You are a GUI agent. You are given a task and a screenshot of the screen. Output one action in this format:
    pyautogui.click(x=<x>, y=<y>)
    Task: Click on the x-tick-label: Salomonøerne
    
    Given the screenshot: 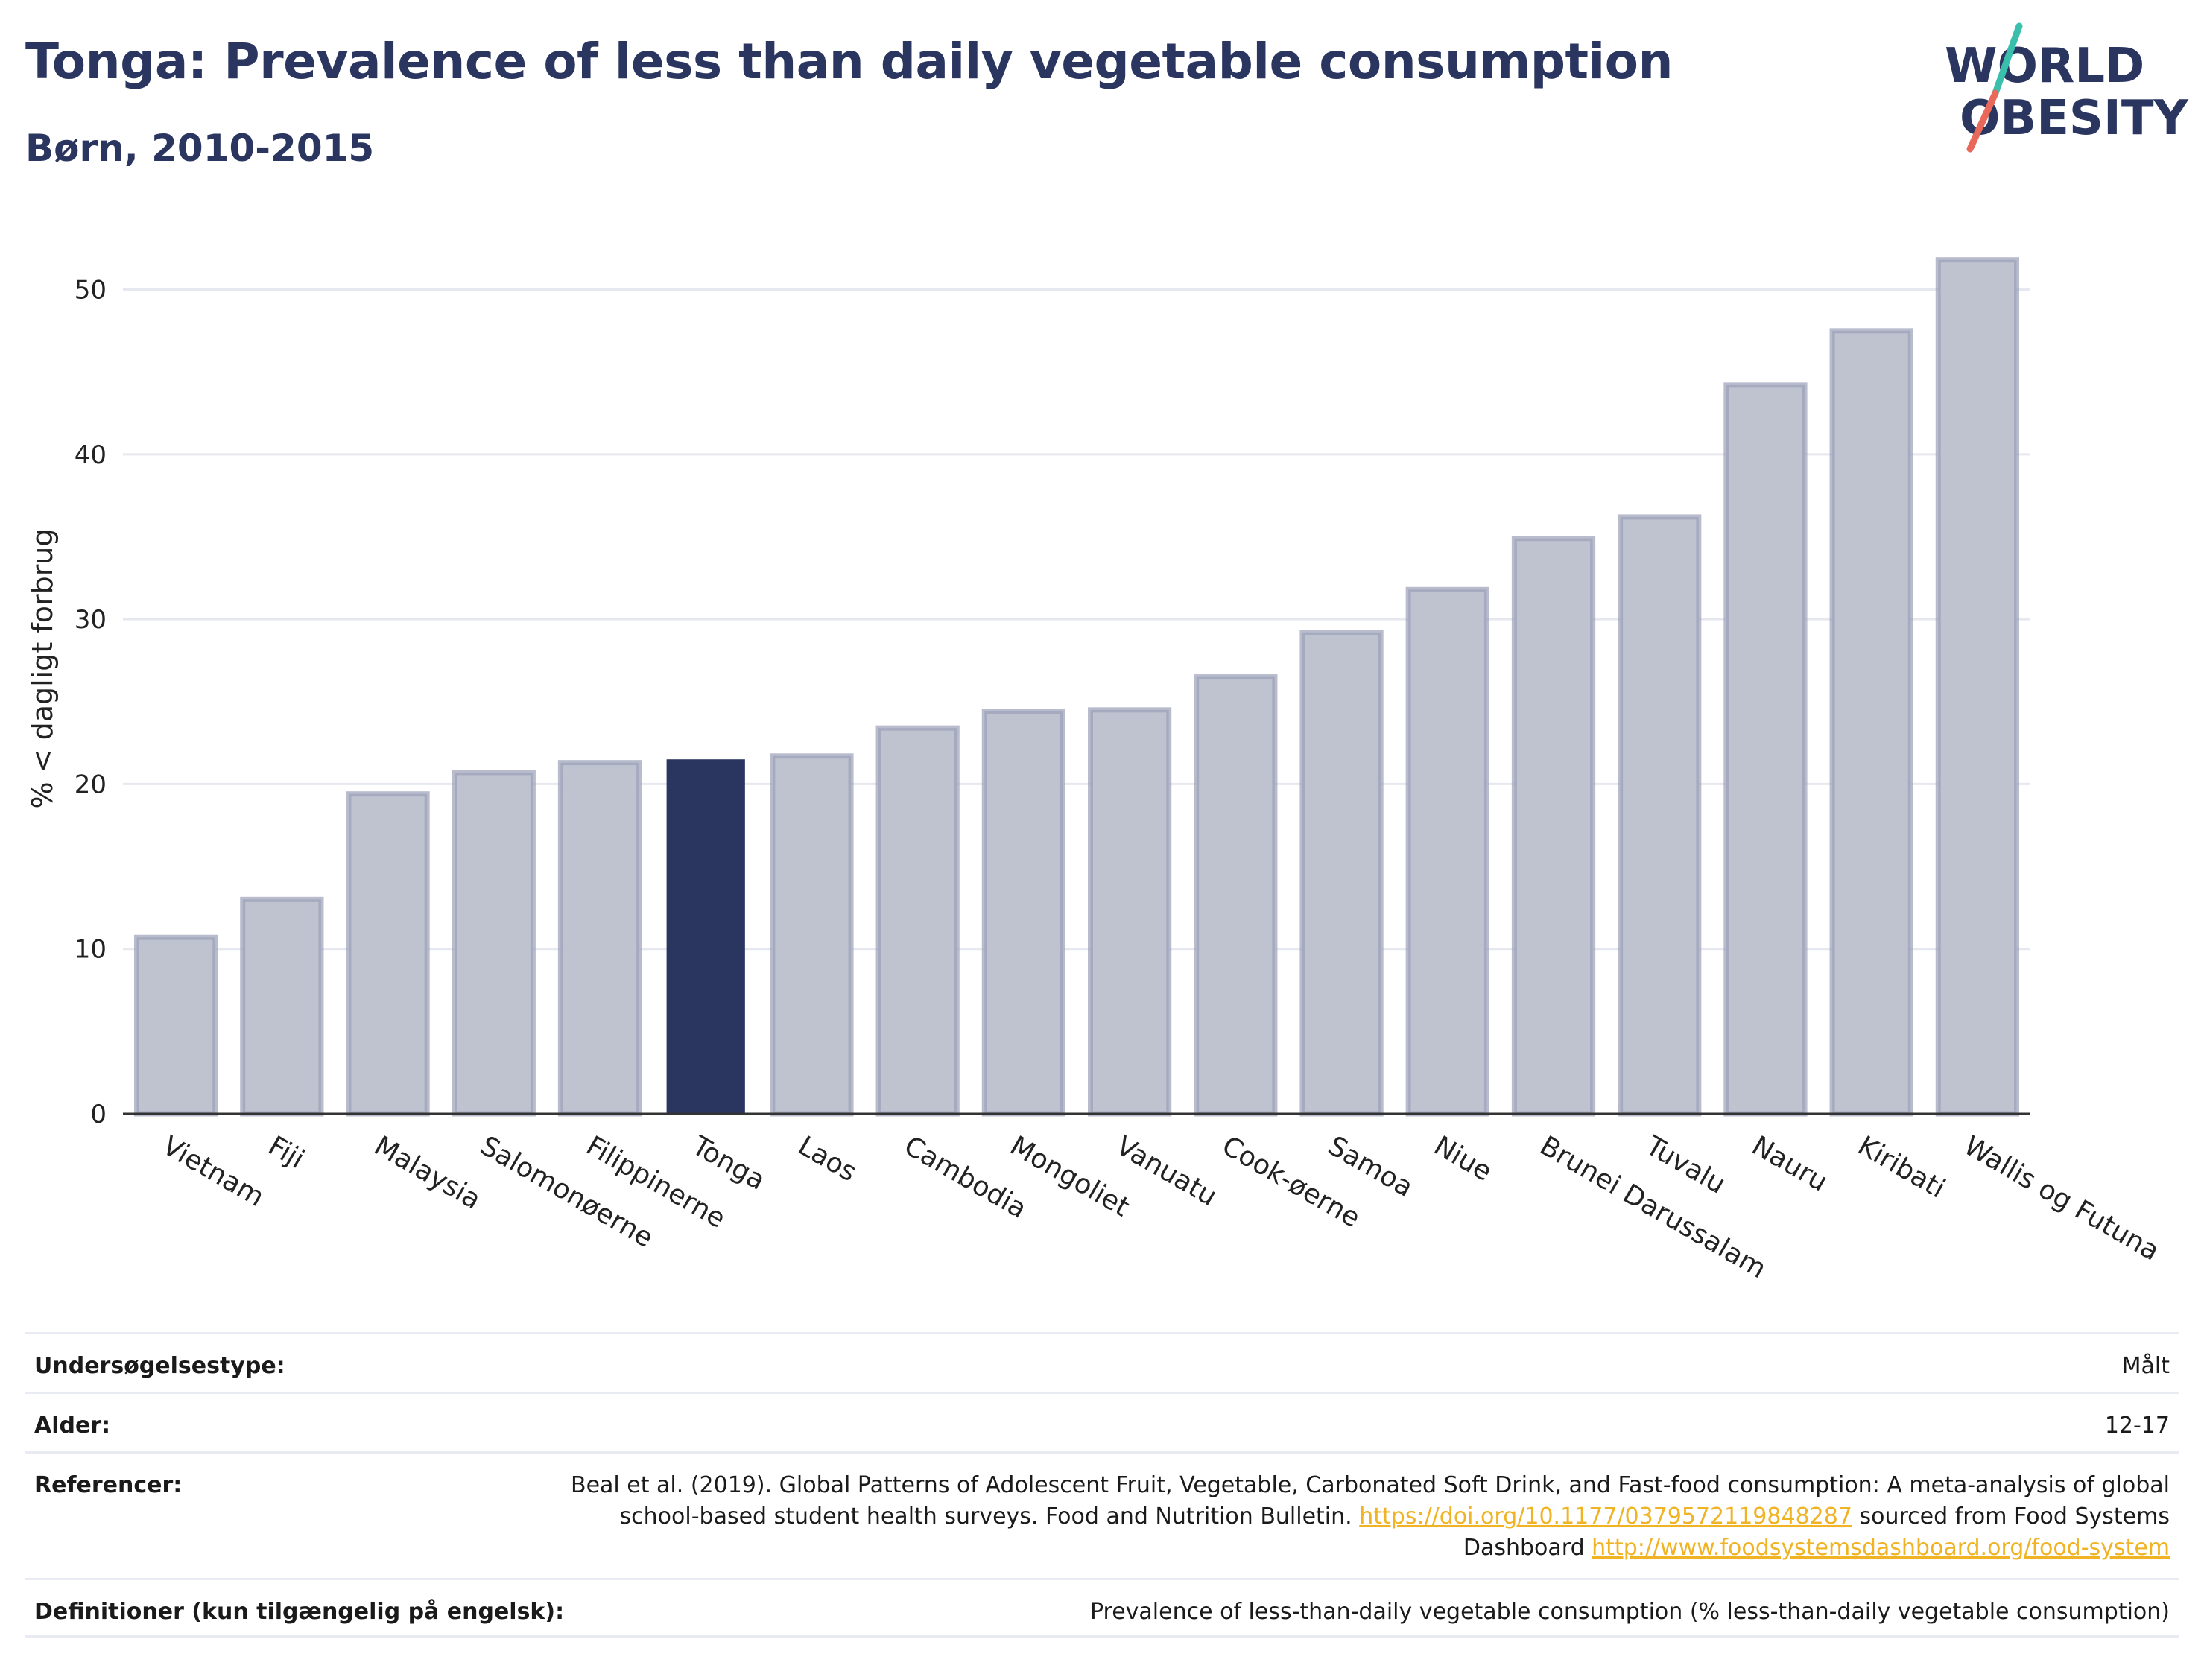 What is the action you would take?
    pyautogui.click(x=566, y=1192)
    